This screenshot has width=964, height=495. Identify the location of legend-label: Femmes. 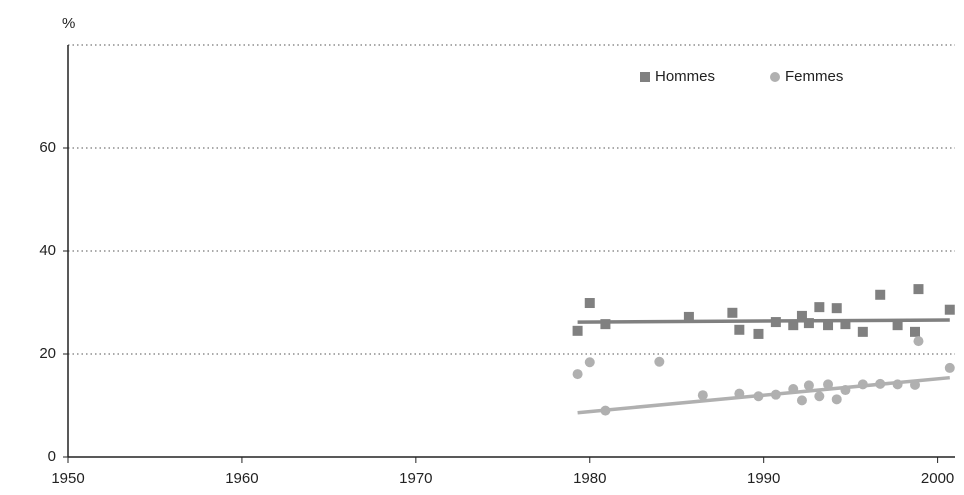
(814, 76).